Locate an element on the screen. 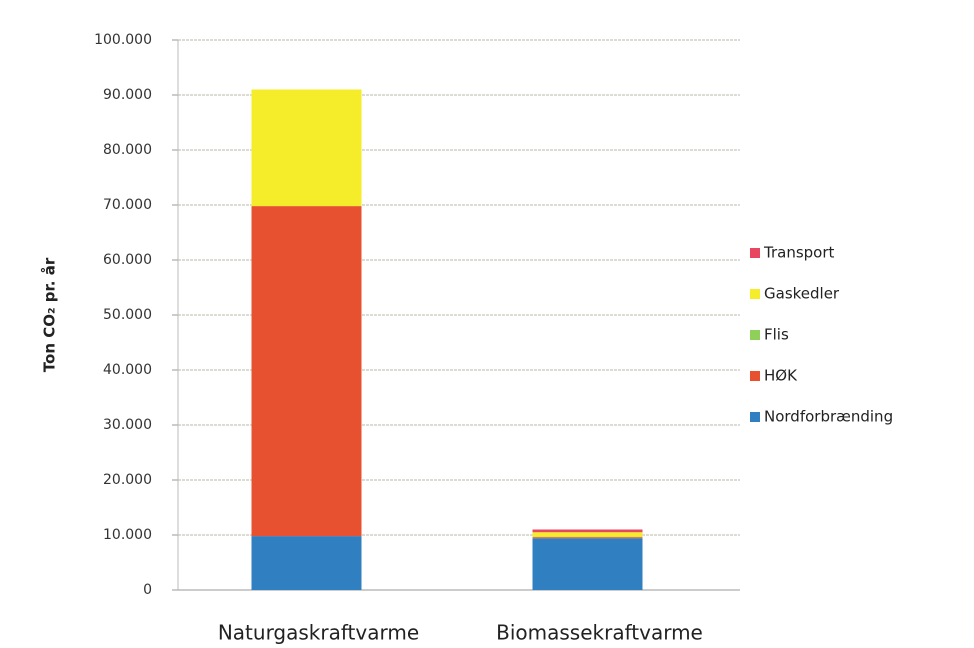  x-tick-label: Biomassekraftvarme is located at coordinates (599, 633).